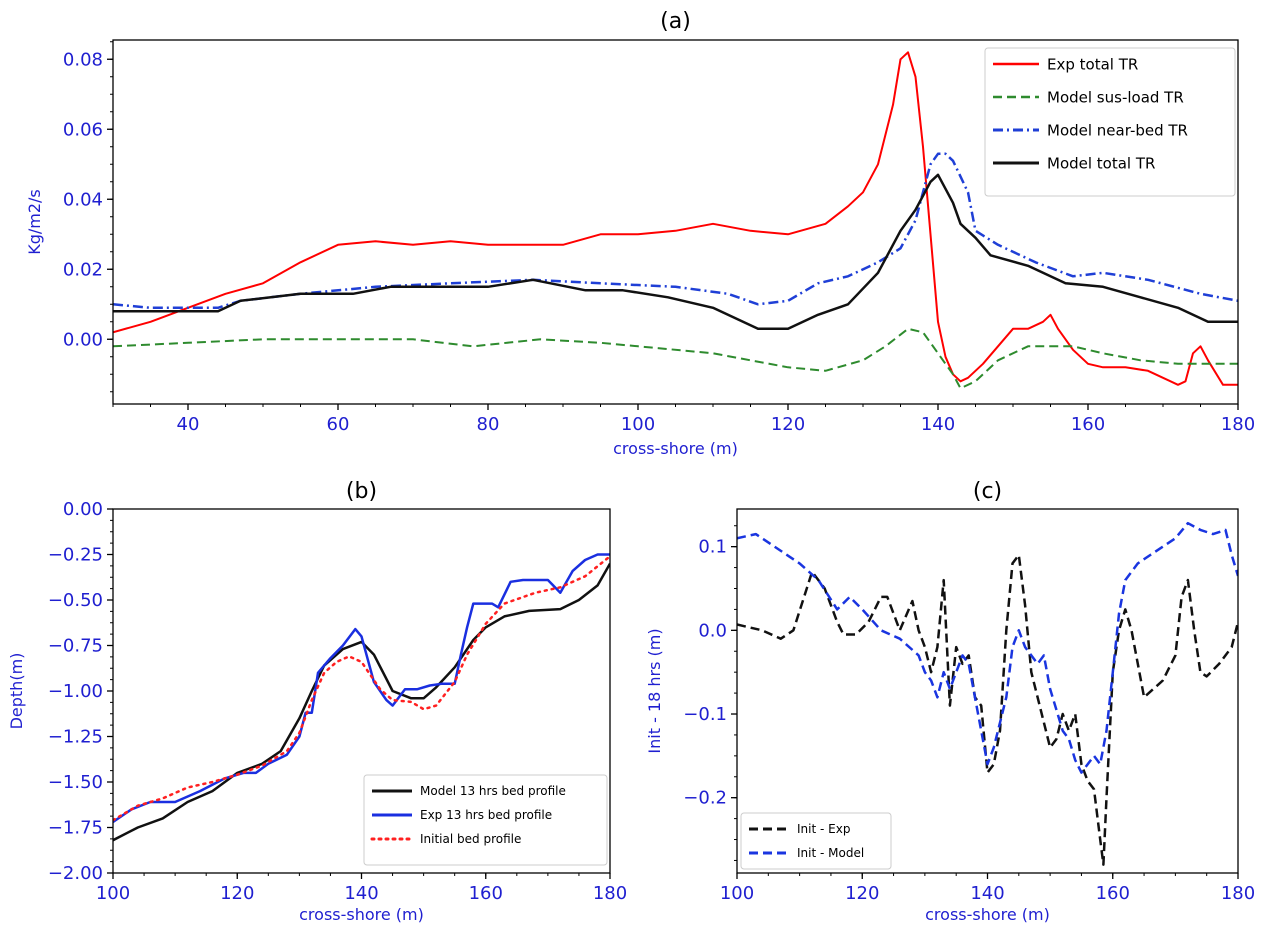  What do you see at coordinates (75, 600) in the screenshot?
I see `y-tick-label: −0.50` at bounding box center [75, 600].